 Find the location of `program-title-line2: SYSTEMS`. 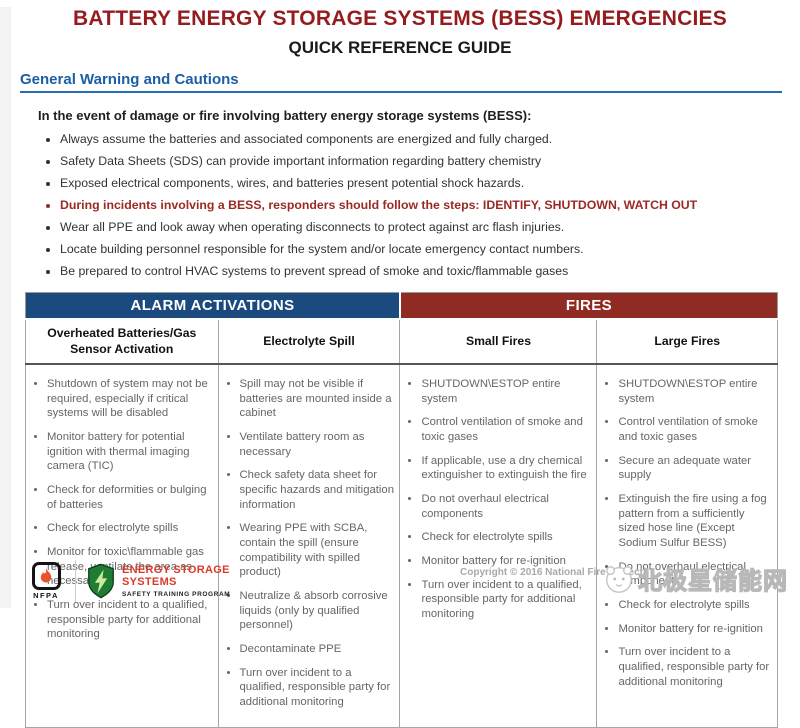

program-title-line2: SYSTEMS is located at coordinates (149, 582).